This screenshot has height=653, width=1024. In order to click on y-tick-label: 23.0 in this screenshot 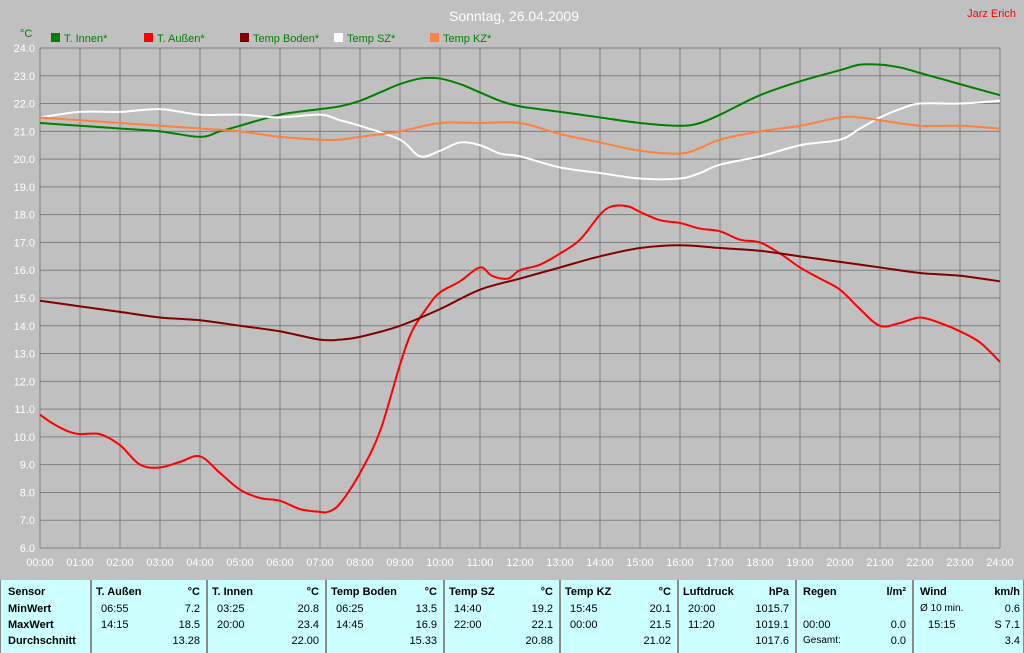, I will do `click(24, 77)`.